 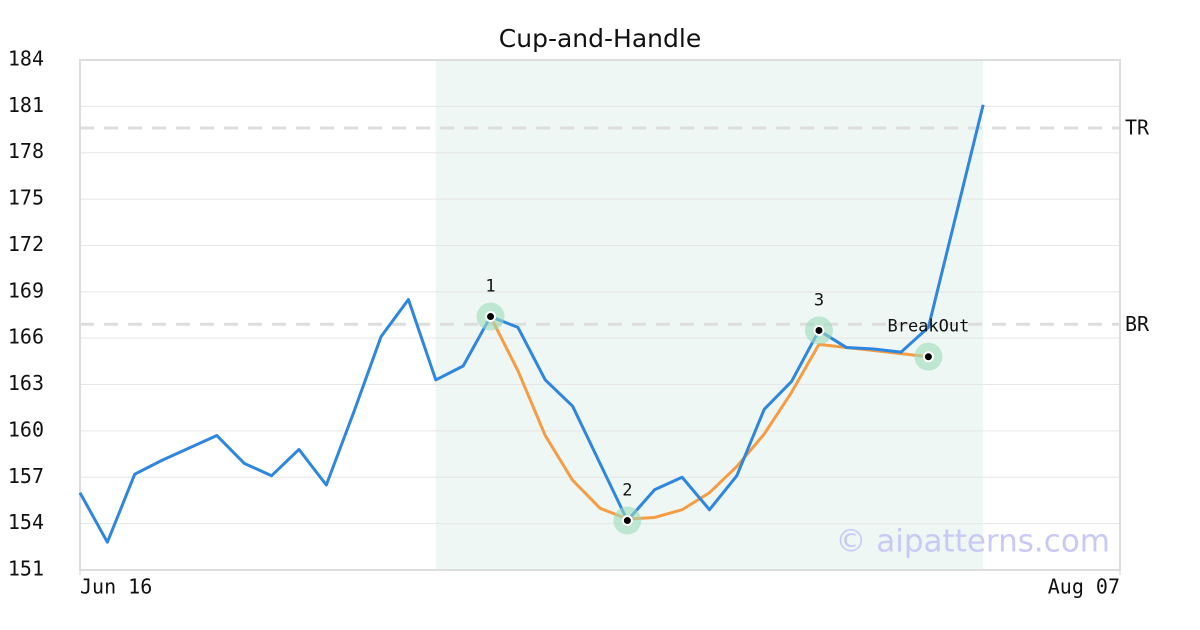 I want to click on point-label: BreakOut, so click(x=928, y=327).